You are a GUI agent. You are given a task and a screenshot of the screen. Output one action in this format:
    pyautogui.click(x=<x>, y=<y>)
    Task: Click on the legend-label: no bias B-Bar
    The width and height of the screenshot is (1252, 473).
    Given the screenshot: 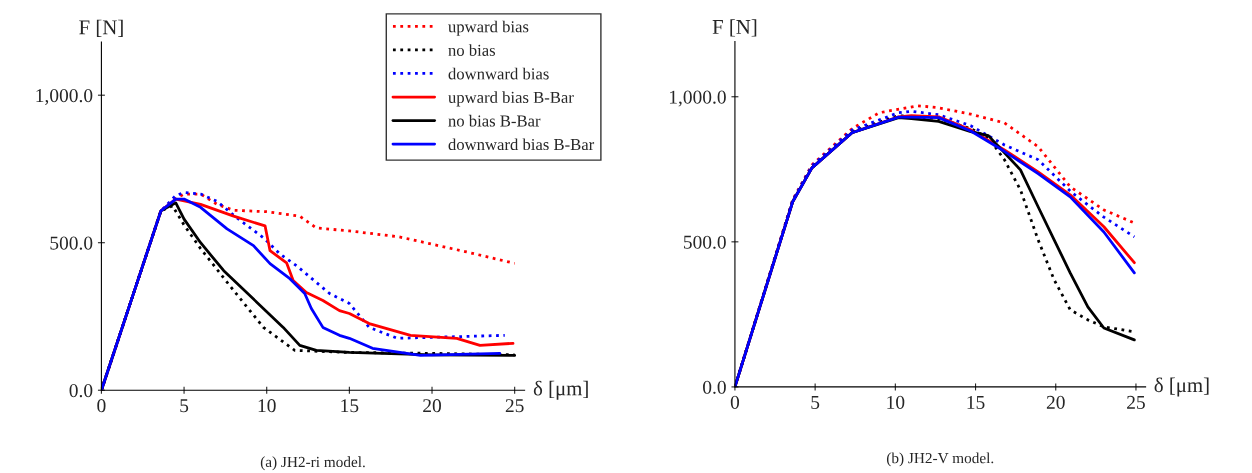 What is the action you would take?
    pyautogui.click(x=494, y=120)
    